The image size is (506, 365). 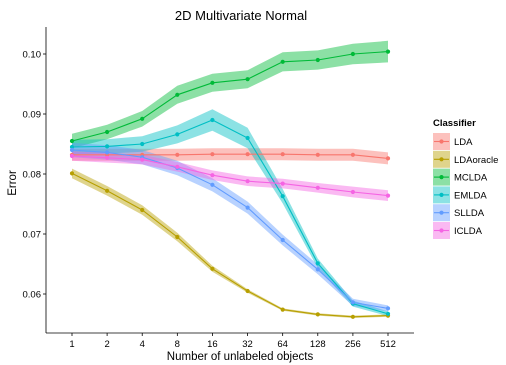 I want to click on x-tick-label: 2, so click(x=106, y=344).